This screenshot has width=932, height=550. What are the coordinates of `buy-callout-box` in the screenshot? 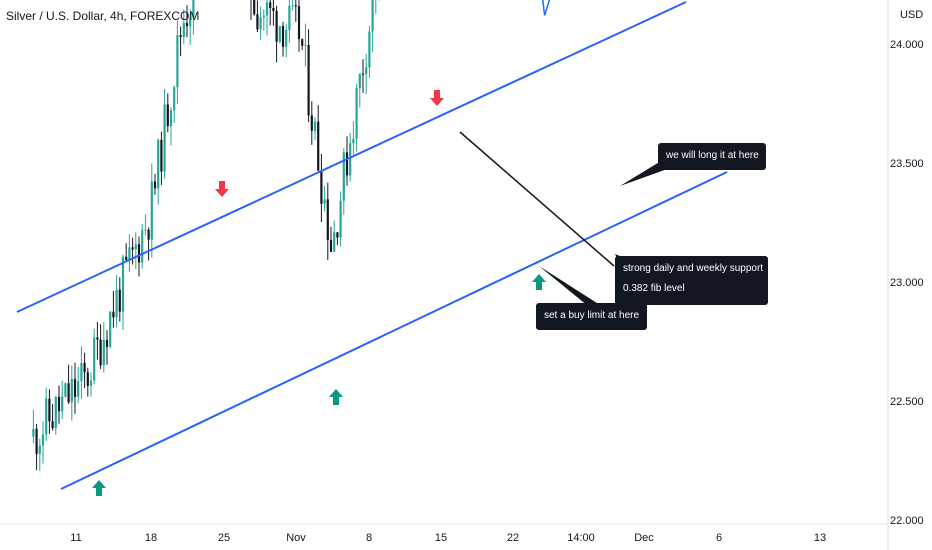 It's located at (591, 316).